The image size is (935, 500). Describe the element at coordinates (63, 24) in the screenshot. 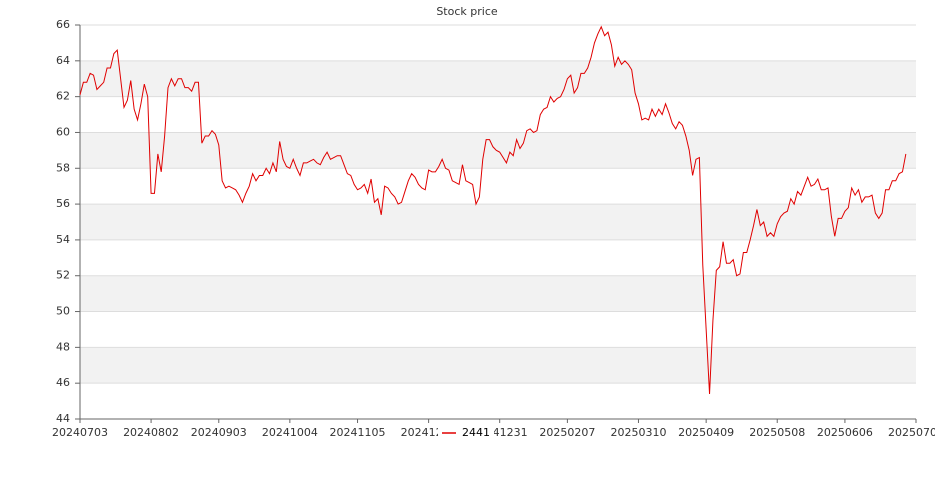

I see `y-tick-label: 66` at that location.